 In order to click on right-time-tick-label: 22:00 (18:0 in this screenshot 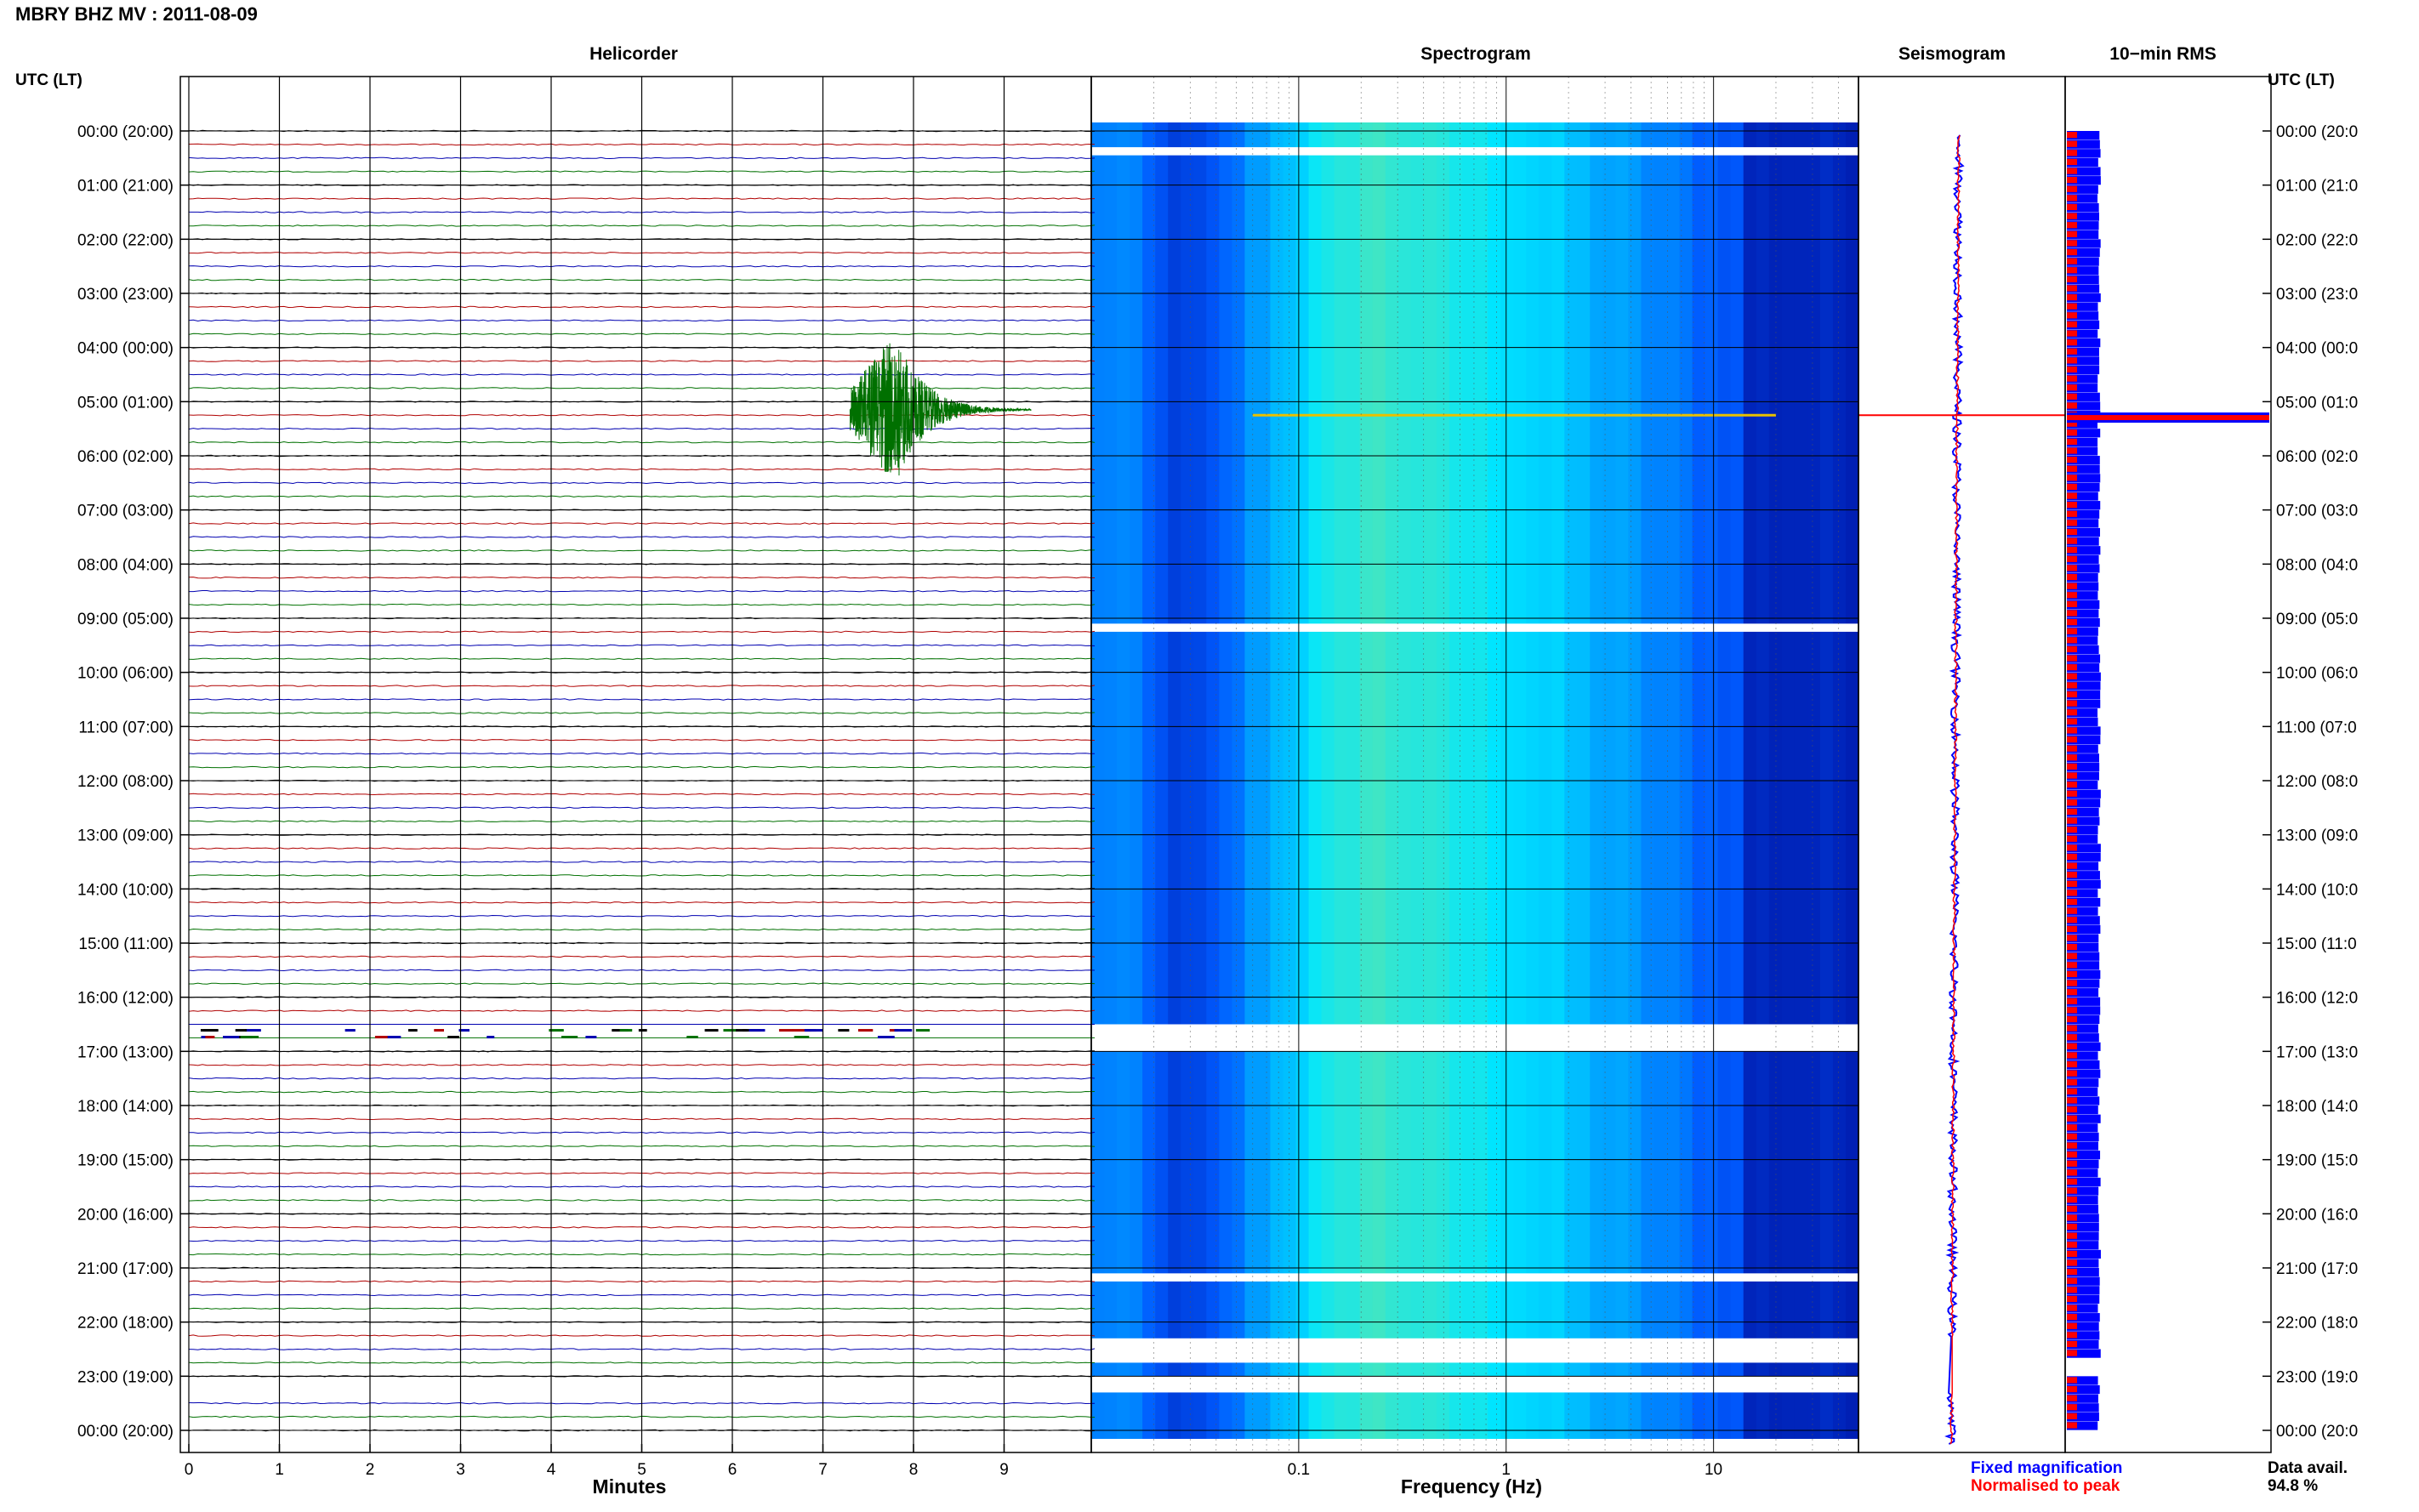, I will do `click(2317, 1324)`.